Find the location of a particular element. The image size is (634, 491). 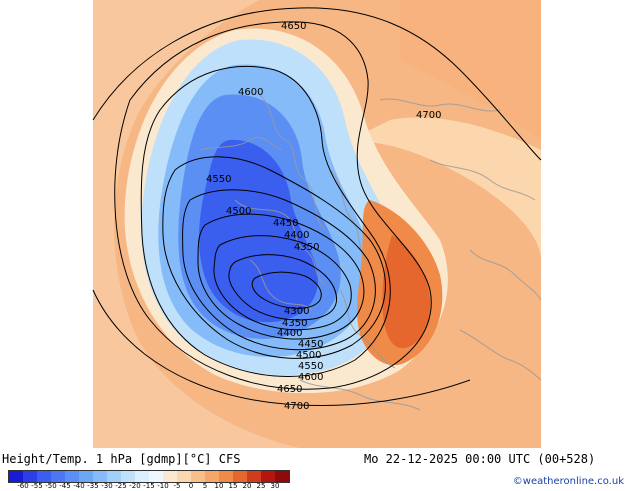

legend-tick-label: -5 is located at coordinates (177, 486).